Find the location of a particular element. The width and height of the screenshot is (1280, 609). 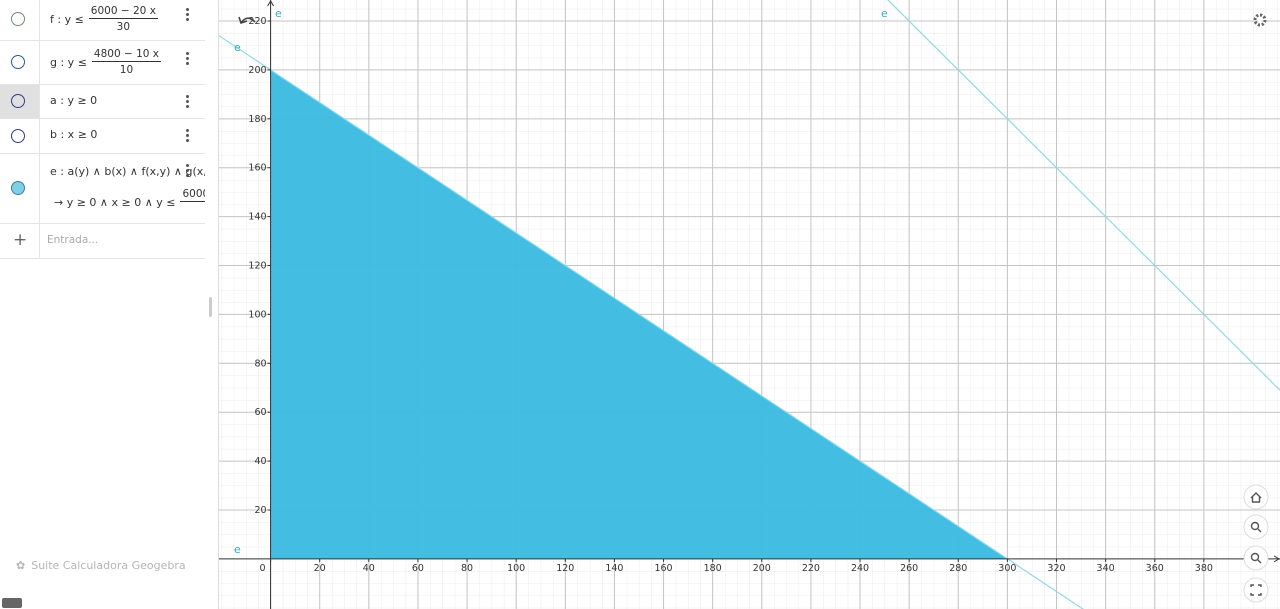

add-cell: + is located at coordinates (20, 241).